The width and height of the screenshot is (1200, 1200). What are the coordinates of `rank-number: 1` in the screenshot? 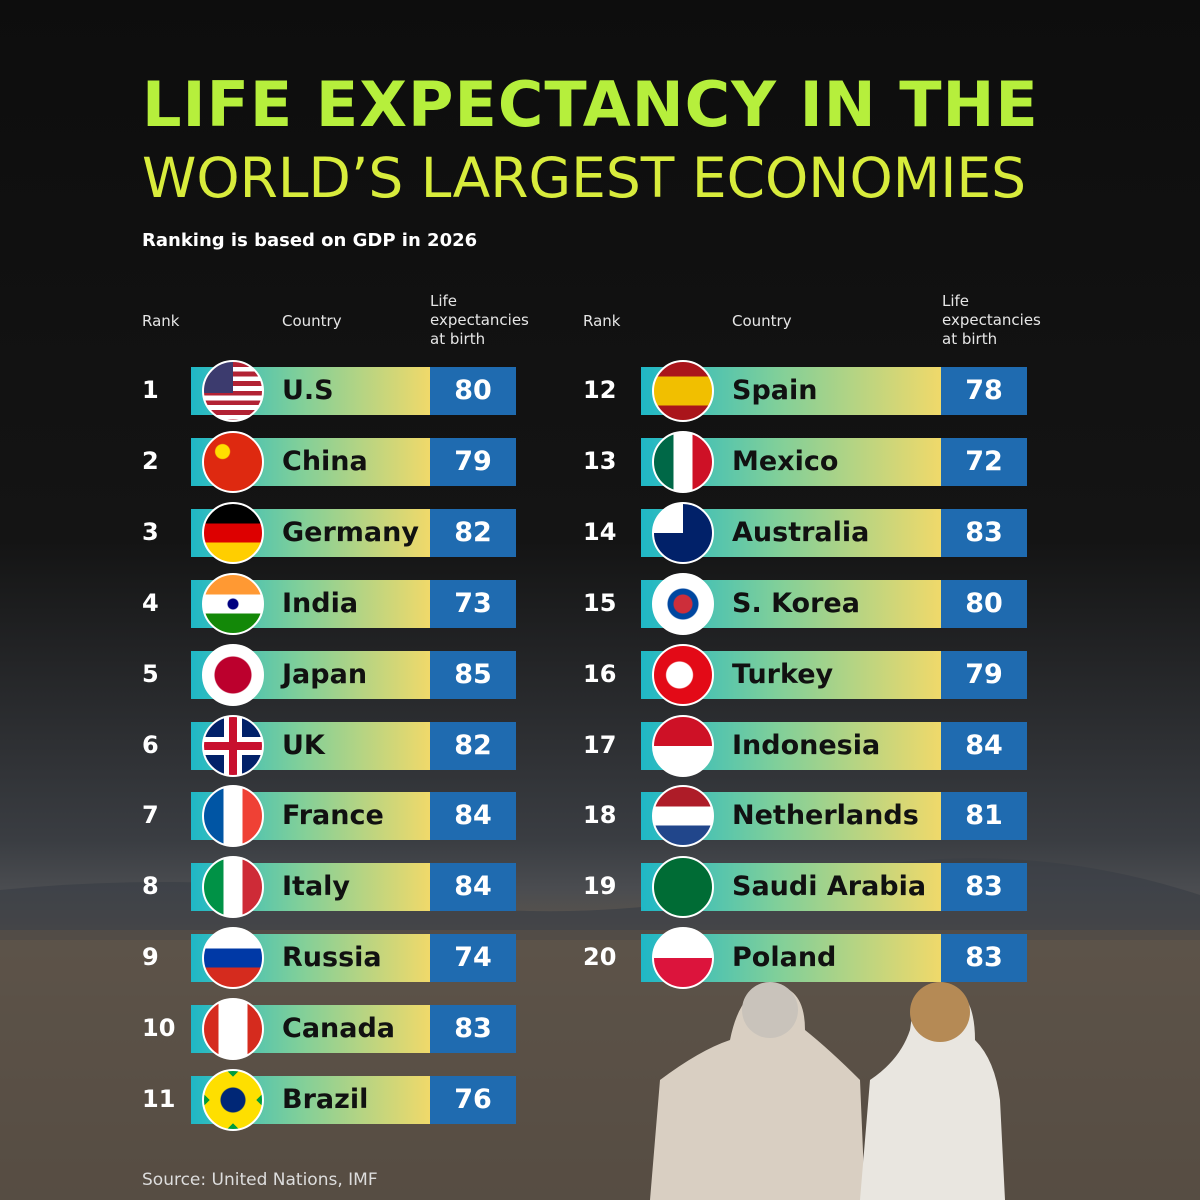 It's located at (150, 390).